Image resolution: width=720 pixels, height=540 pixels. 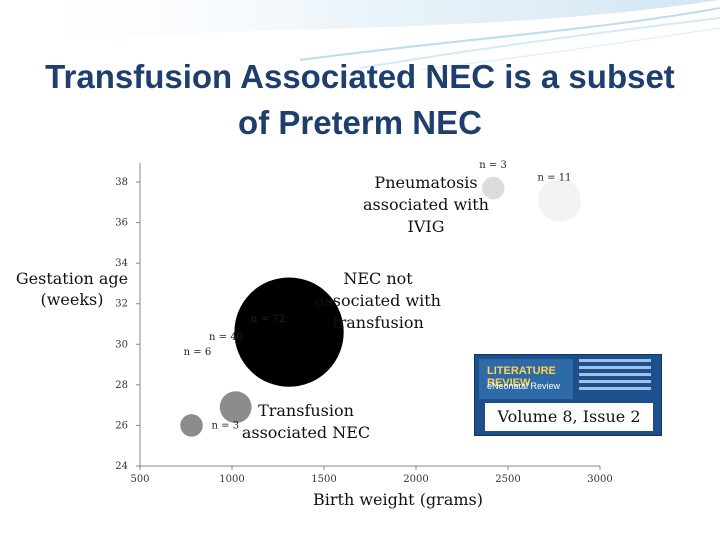 What do you see at coordinates (599, 479) in the screenshot?
I see `x-tick-label: 3000` at bounding box center [599, 479].